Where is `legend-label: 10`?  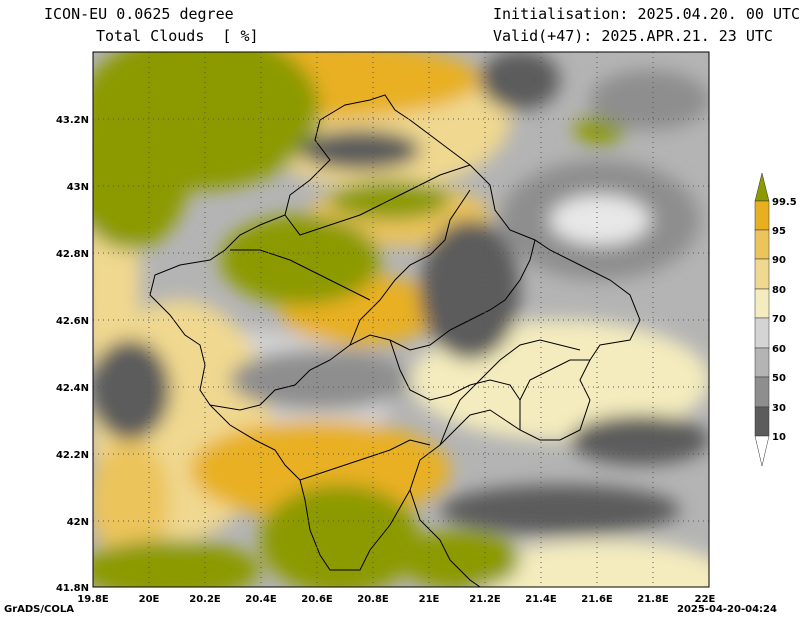 legend-label: 10 is located at coordinates (779, 437).